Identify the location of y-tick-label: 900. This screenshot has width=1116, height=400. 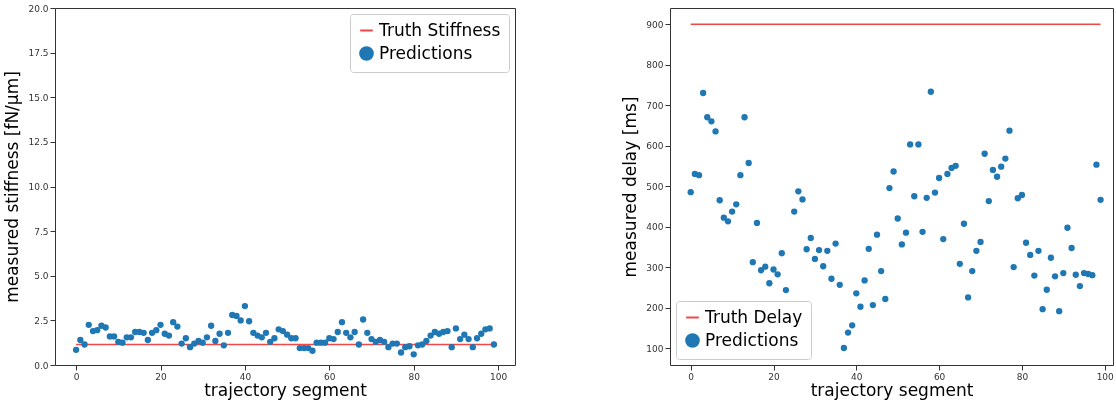
(655, 24).